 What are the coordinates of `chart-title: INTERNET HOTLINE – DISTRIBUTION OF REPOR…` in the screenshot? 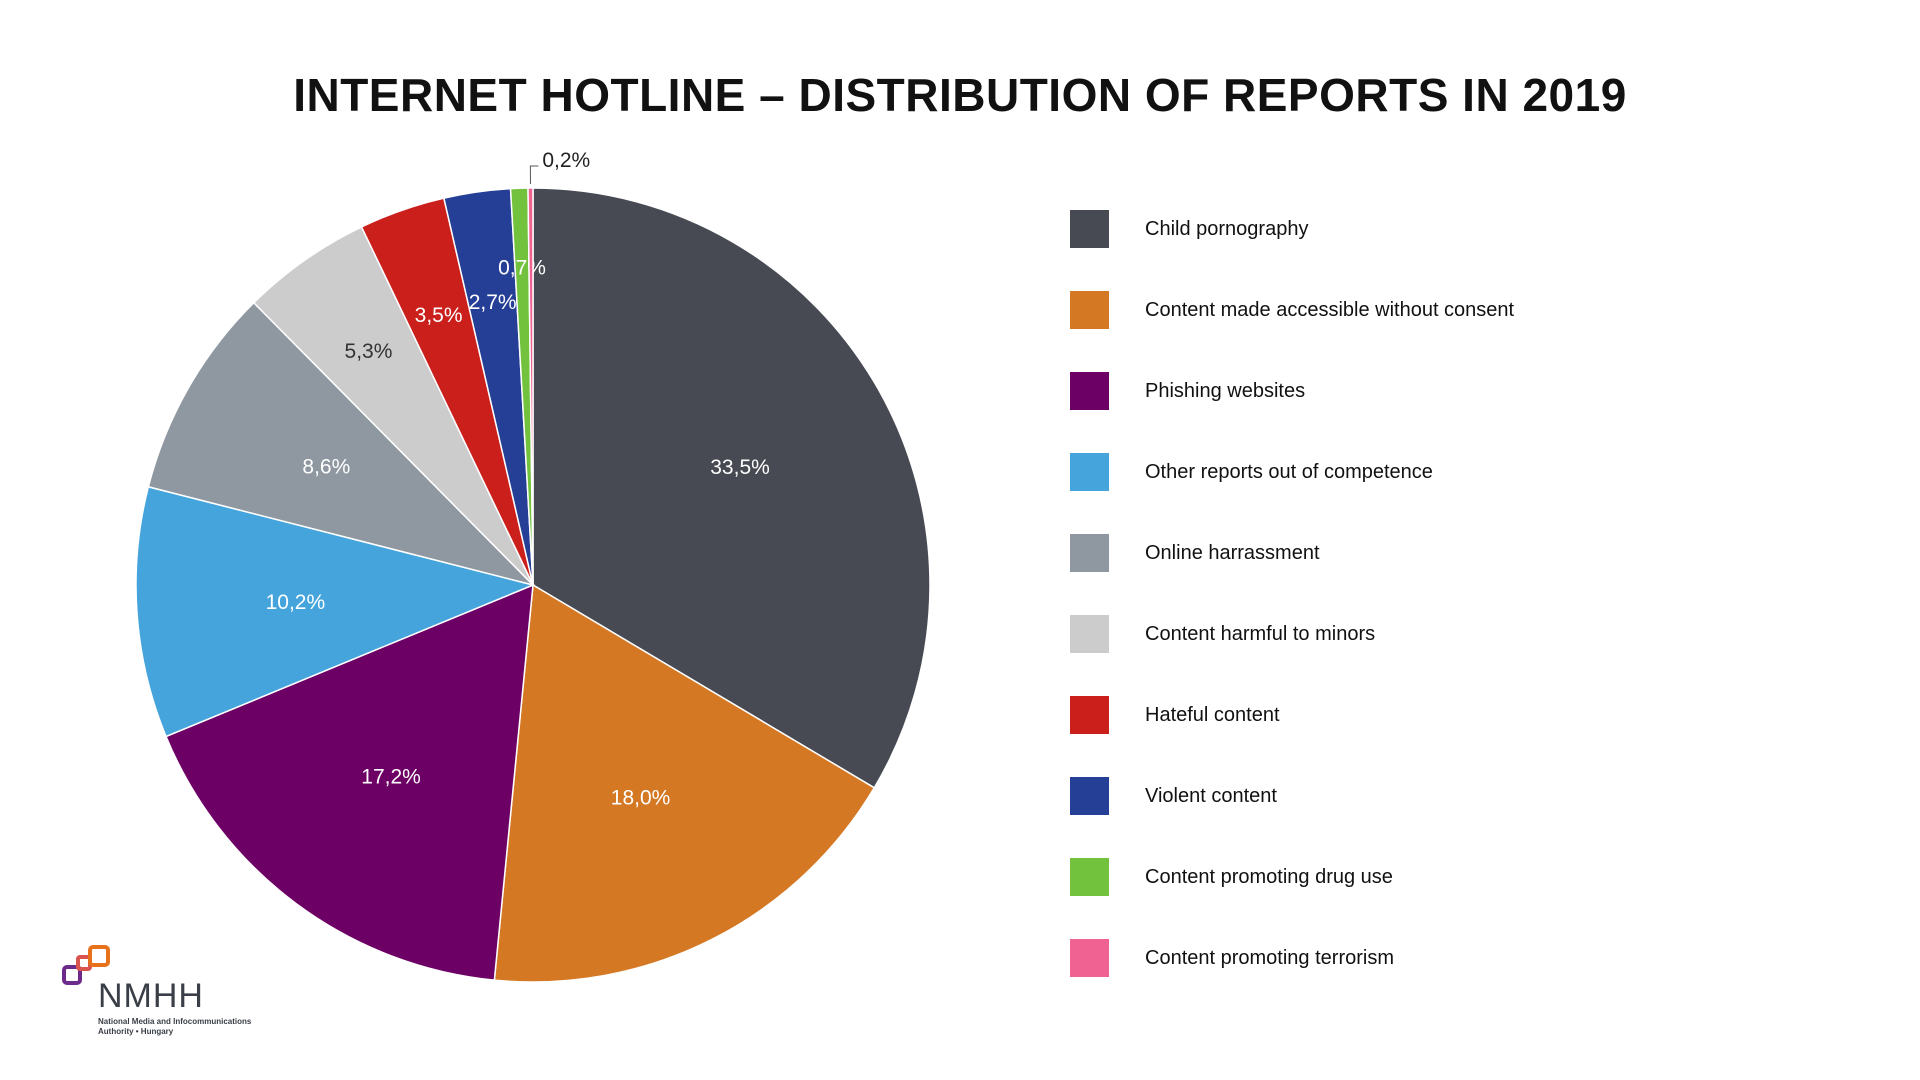 It's located at (960, 95).